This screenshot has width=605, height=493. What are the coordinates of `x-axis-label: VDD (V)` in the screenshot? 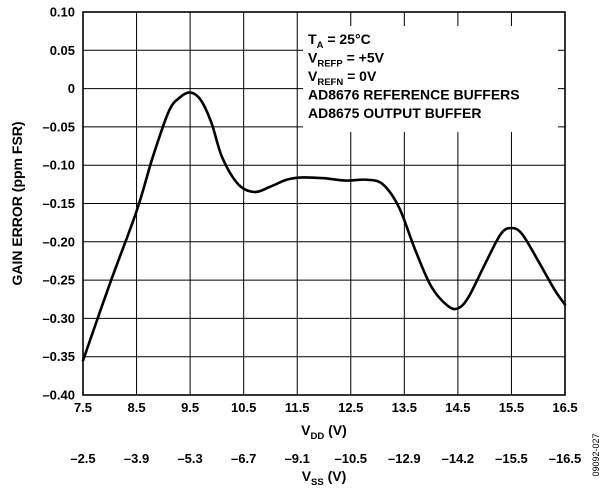 It's located at (324, 432).